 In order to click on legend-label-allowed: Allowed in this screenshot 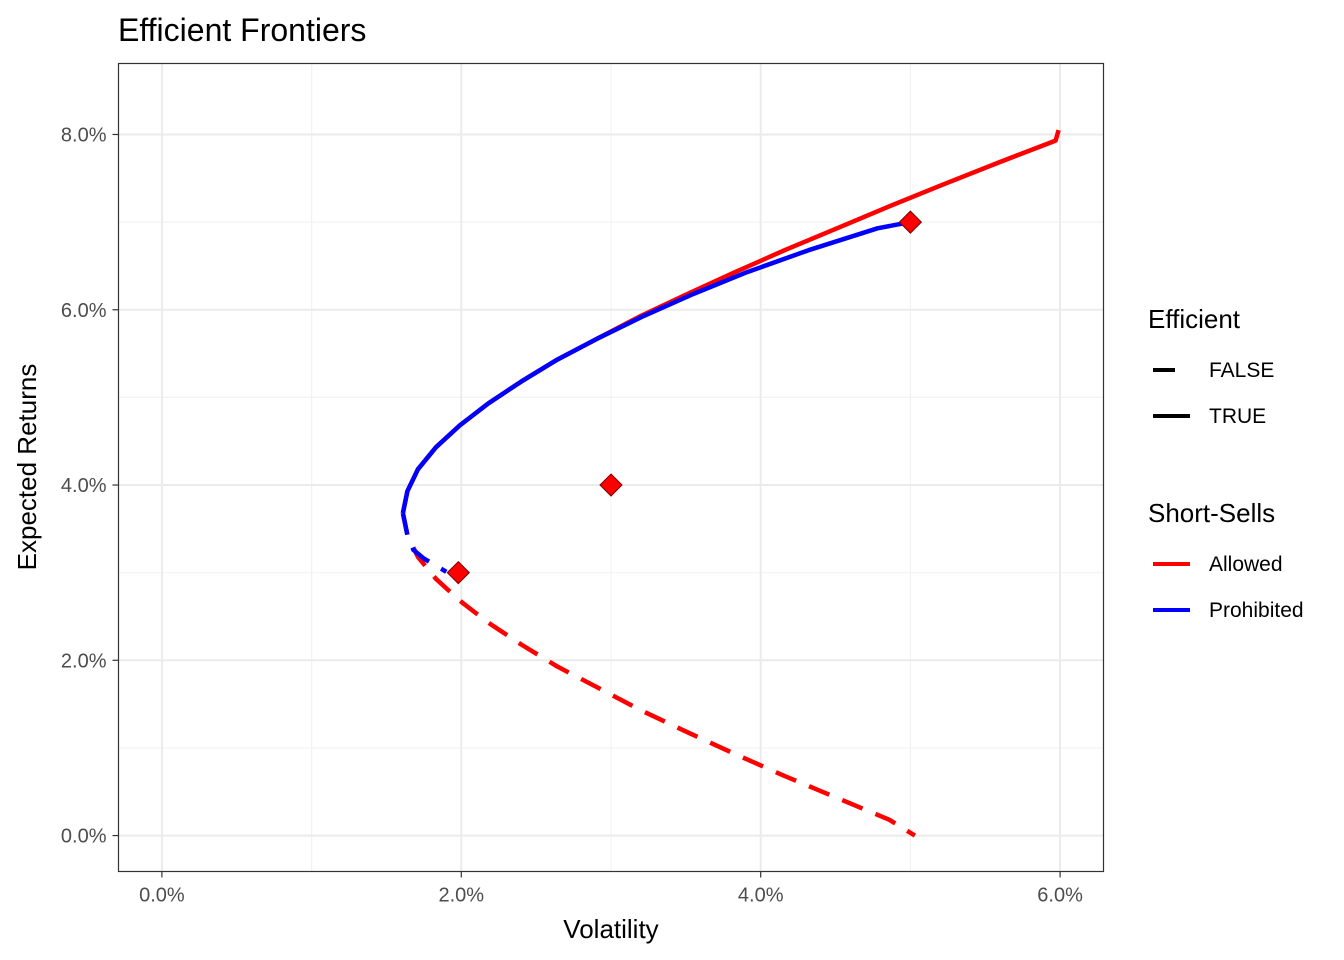, I will do `click(1246, 564)`.